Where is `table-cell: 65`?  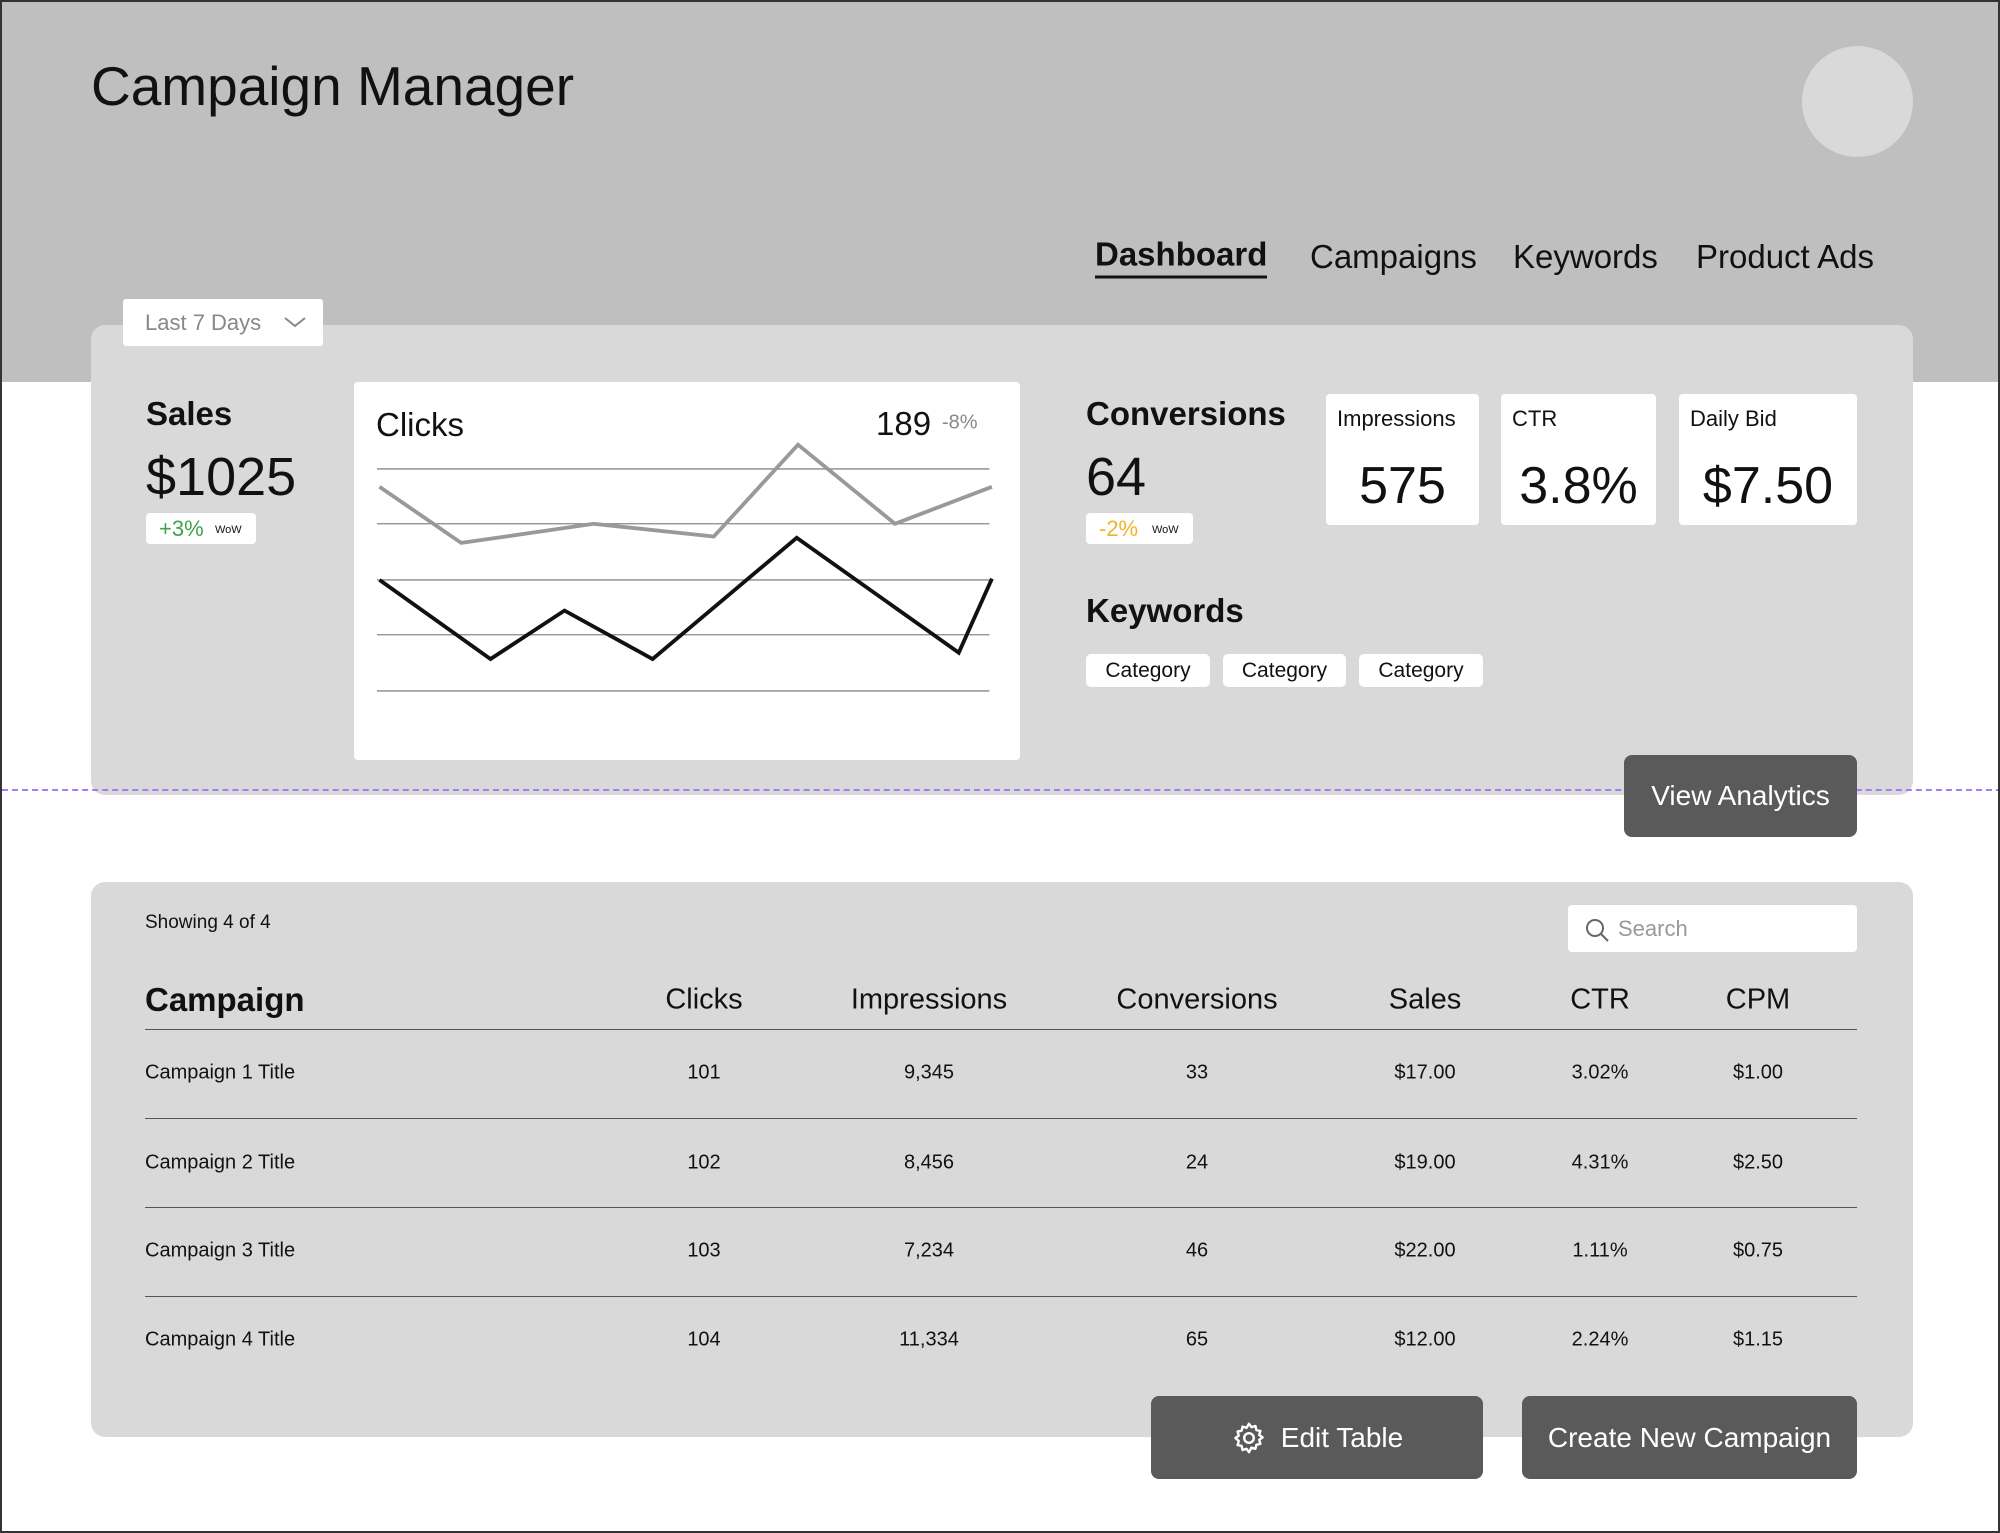 table-cell: 65 is located at coordinates (1197, 1339).